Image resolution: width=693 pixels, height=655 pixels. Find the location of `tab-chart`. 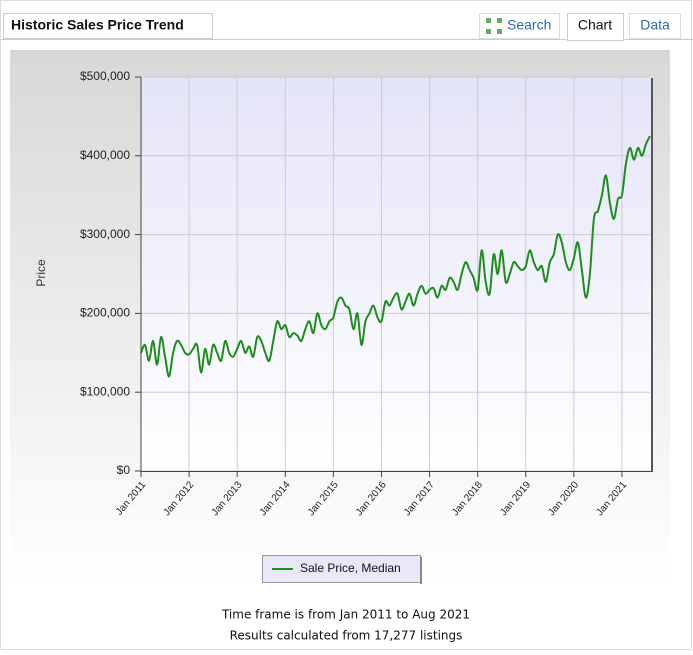

tab-chart is located at coordinates (595, 27).